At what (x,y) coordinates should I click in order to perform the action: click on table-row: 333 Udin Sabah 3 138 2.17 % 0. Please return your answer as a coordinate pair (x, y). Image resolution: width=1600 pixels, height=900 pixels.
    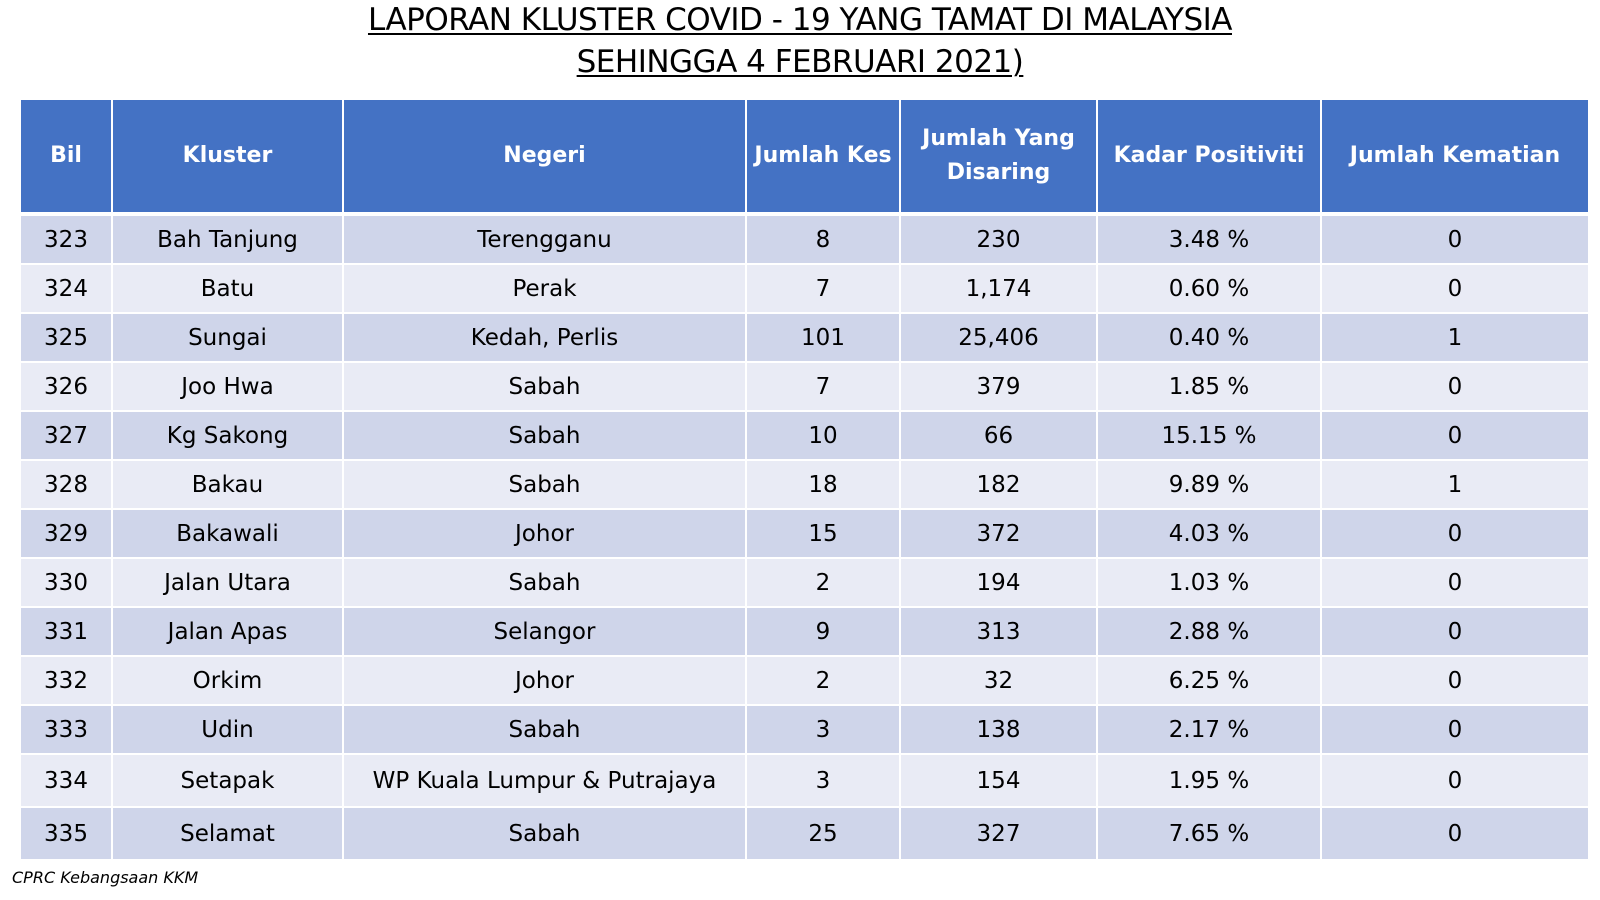
    Looking at the image, I should click on (804, 729).